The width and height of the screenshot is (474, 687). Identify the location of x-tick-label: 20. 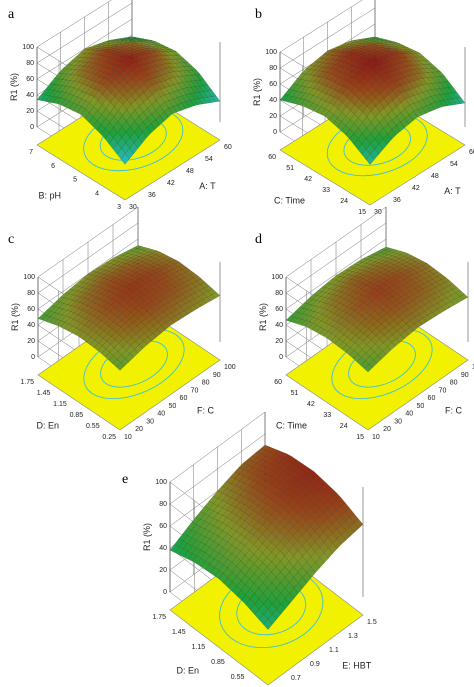
(139, 429).